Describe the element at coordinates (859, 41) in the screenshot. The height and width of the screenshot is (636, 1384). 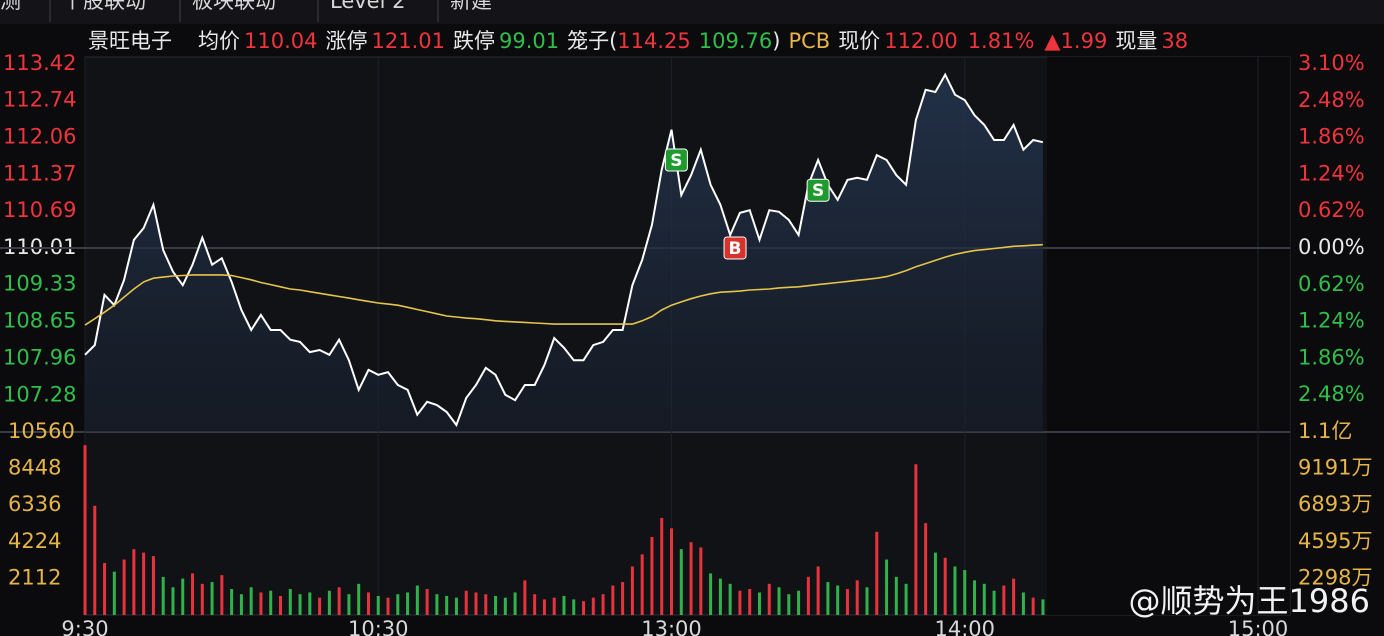
I see `label: 现价` at that location.